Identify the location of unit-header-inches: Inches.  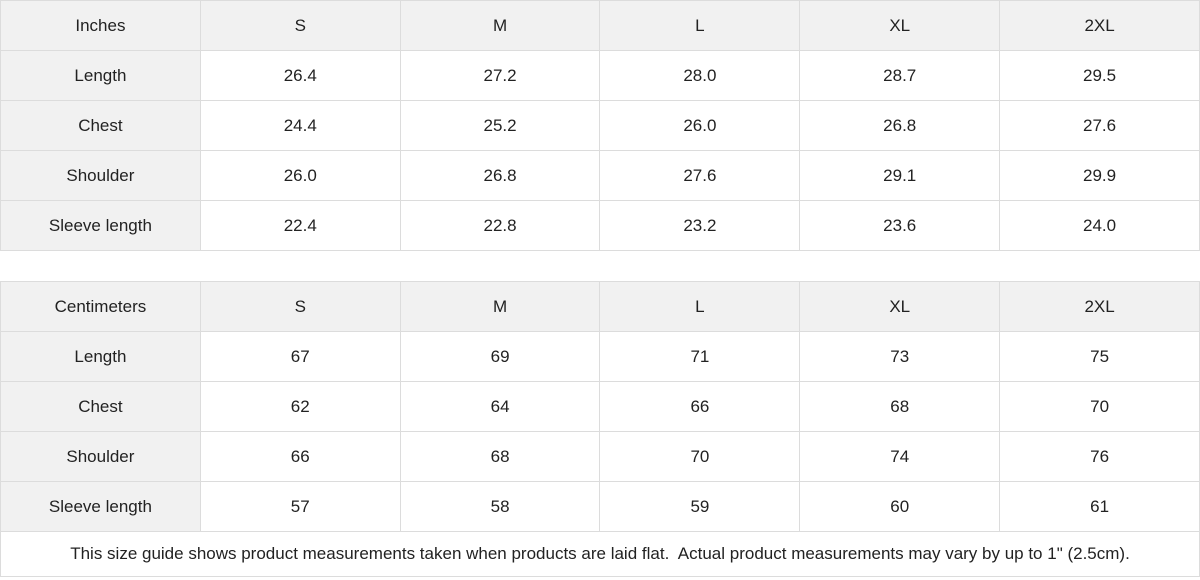
(100, 25).